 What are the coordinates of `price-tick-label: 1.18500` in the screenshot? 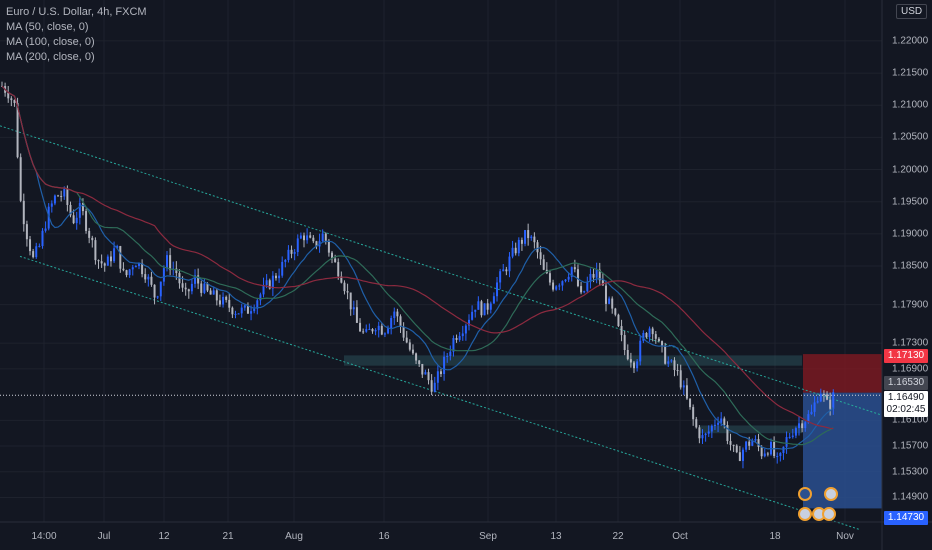 It's located at (910, 266).